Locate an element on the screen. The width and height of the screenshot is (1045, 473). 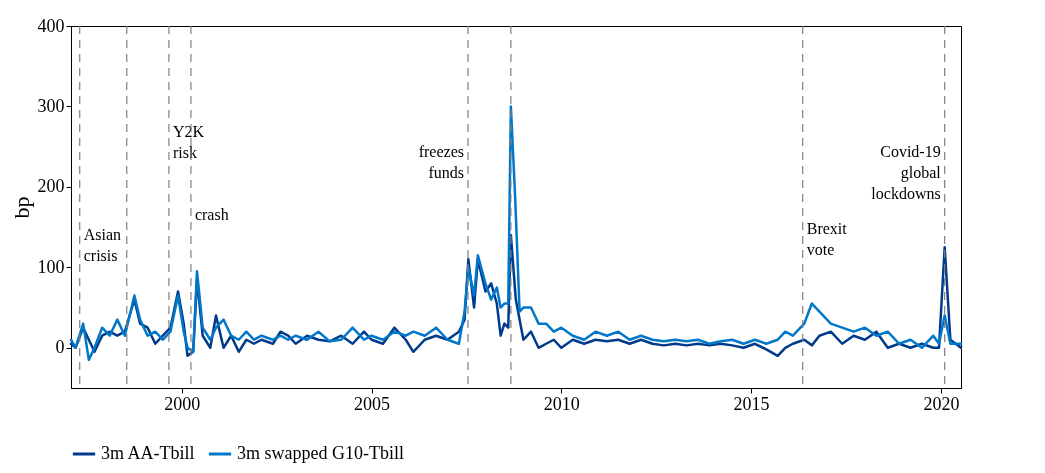
x-tick-label: 2020 is located at coordinates (941, 403).